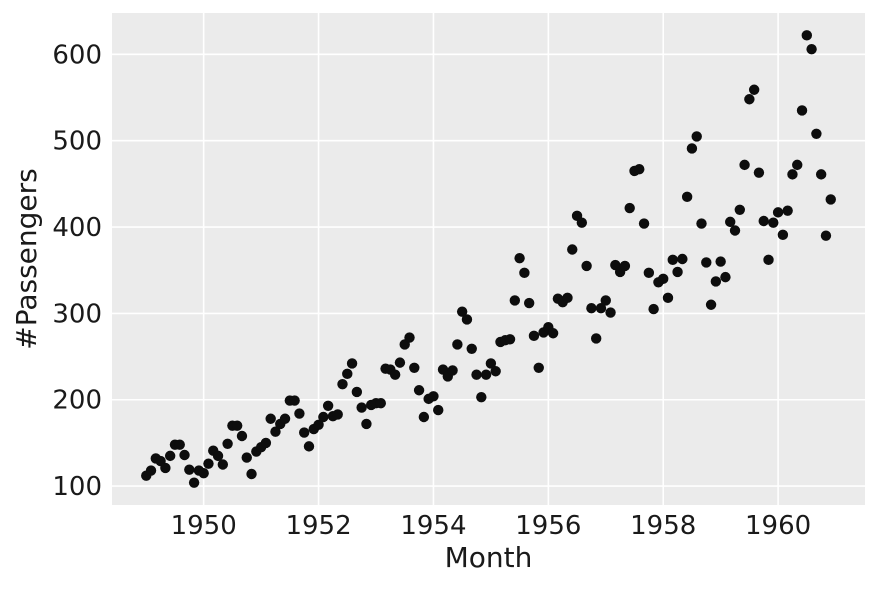 The height and width of the screenshot is (592, 880). What do you see at coordinates (663, 526) in the screenshot?
I see `x-tick-label: 1958` at bounding box center [663, 526].